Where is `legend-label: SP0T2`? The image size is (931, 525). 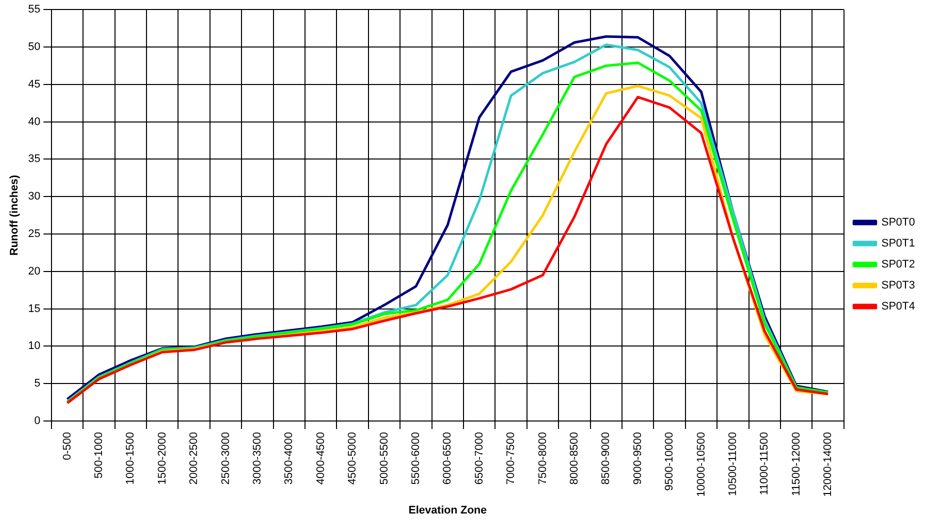
legend-label: SP0T2 is located at coordinates (898, 264).